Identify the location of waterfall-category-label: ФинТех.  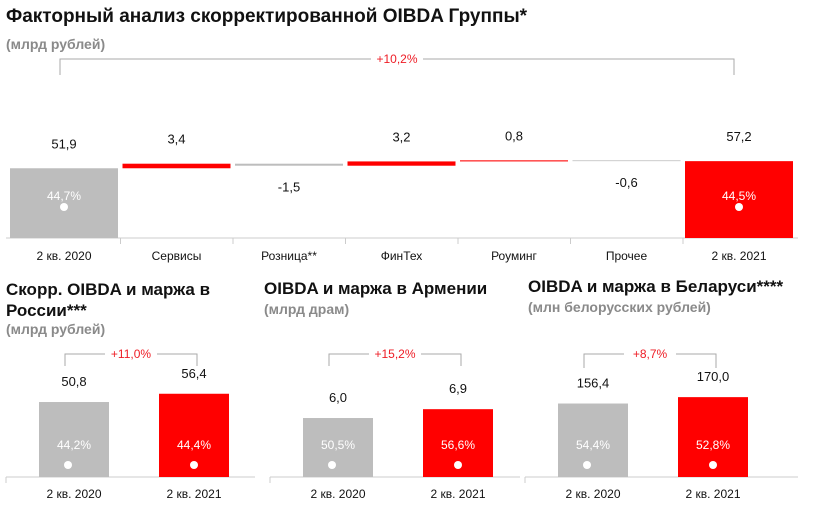
(402, 256).